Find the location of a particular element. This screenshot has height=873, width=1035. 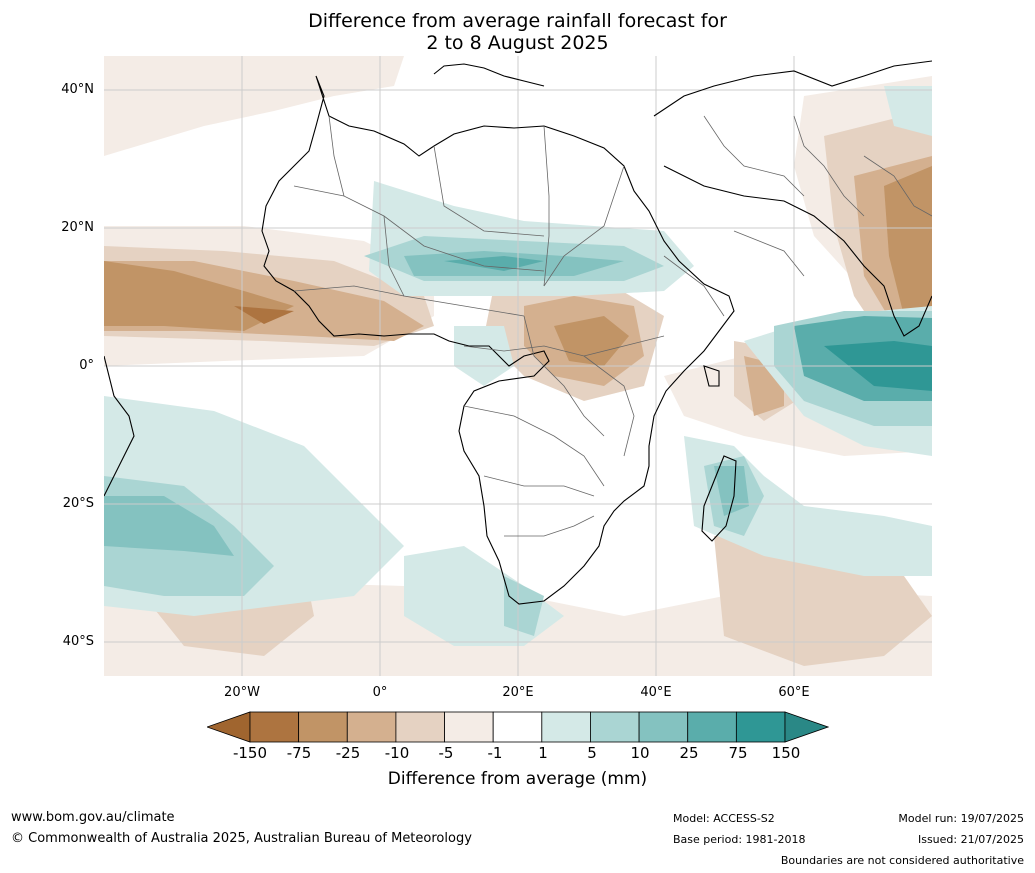

footer-base-period: Base period: 1981-2018 is located at coordinates (739, 839).